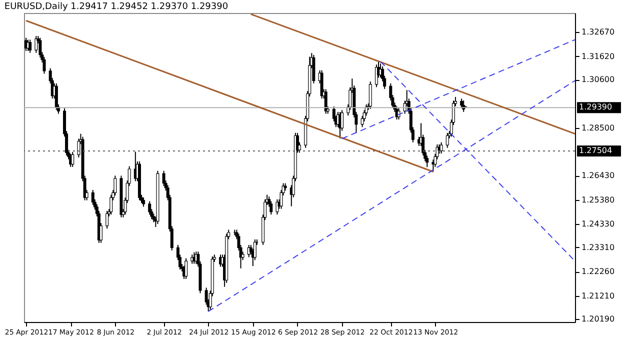  What do you see at coordinates (116, 7) in the screenshot?
I see `chart-title: EURUSD,Daily 1.29417 1.29452 1.29370 1.29390` at bounding box center [116, 7].